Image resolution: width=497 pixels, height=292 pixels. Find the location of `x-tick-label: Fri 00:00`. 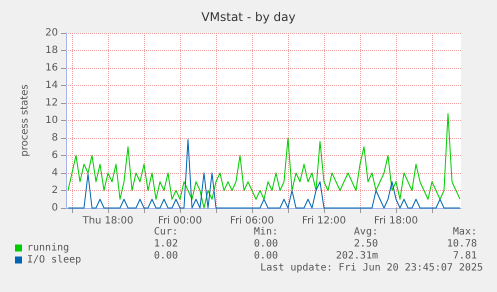

x-tick-label: Fri 00:00 is located at coordinates (180, 221).